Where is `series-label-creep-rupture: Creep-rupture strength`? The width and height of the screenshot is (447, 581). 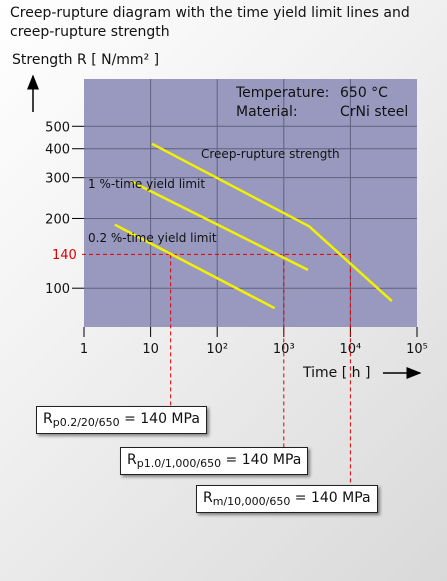
series-label-creep-rupture: Creep-rupture strength is located at coordinates (270, 154).